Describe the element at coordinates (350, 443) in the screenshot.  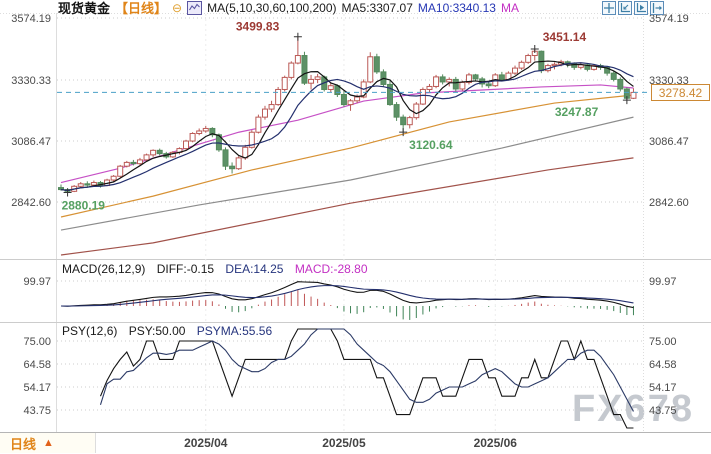
I see `x-axis-labels: 2025/04 2025/05 2025/06` at that location.